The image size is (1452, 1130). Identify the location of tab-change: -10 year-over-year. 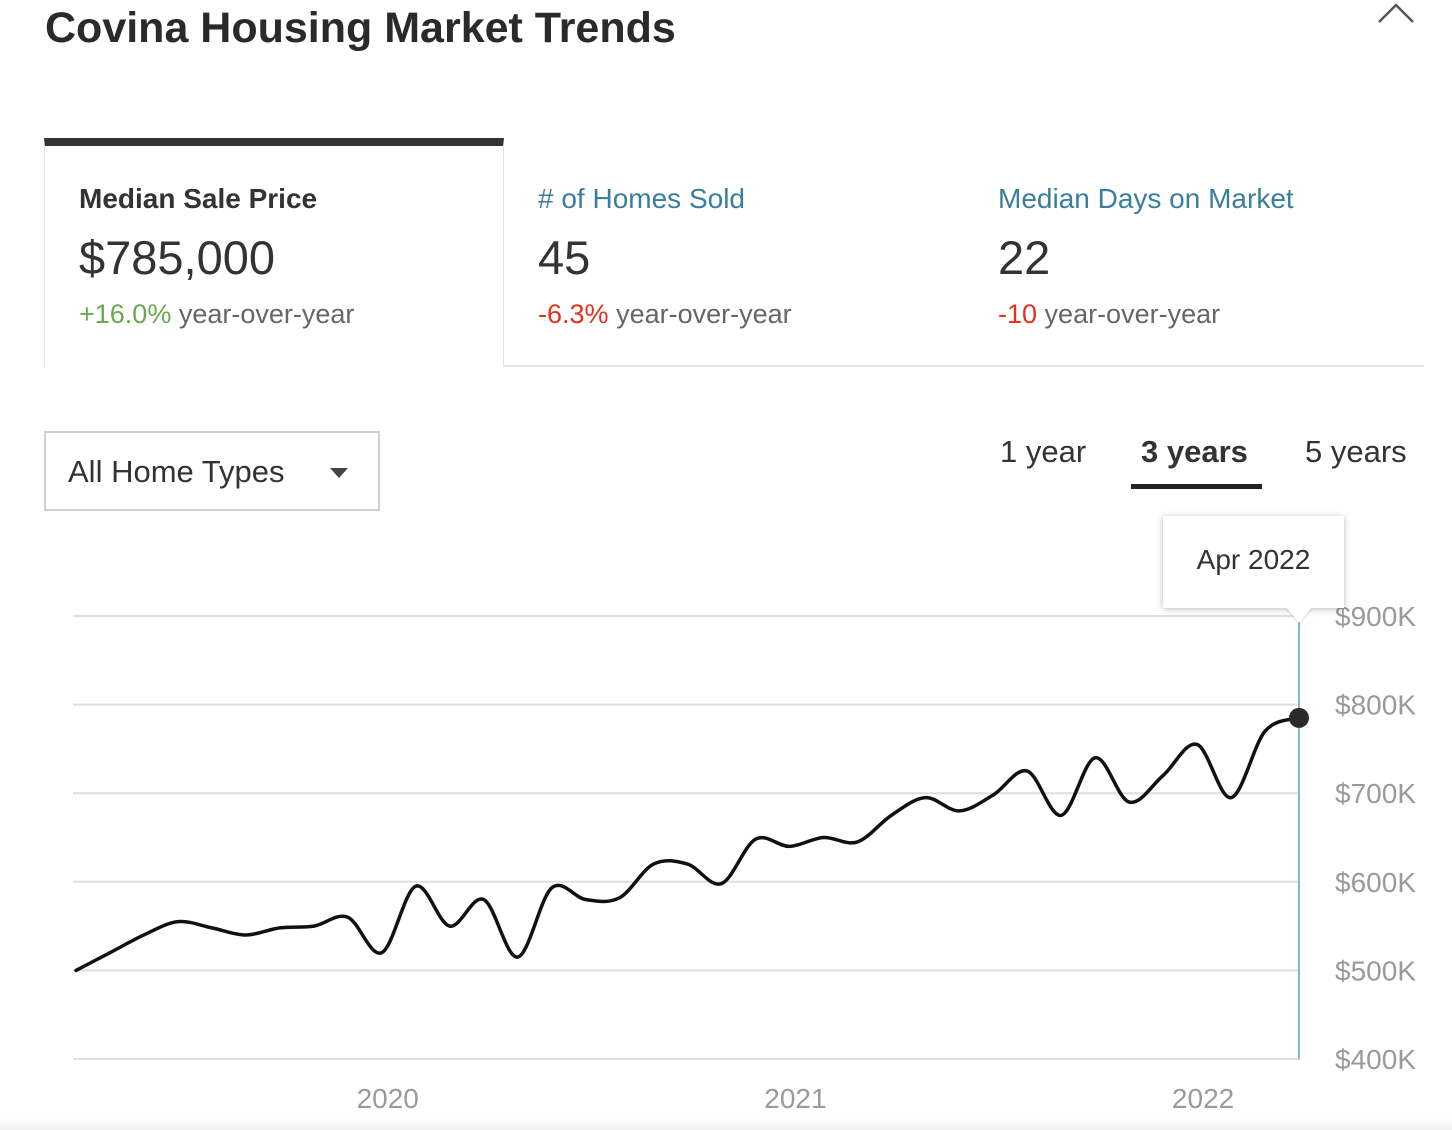
(1211, 314).